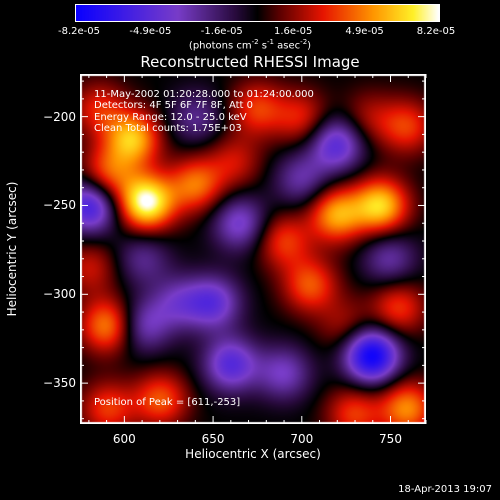  What do you see at coordinates (257, 13) in the screenshot?
I see `colorbar` at bounding box center [257, 13].